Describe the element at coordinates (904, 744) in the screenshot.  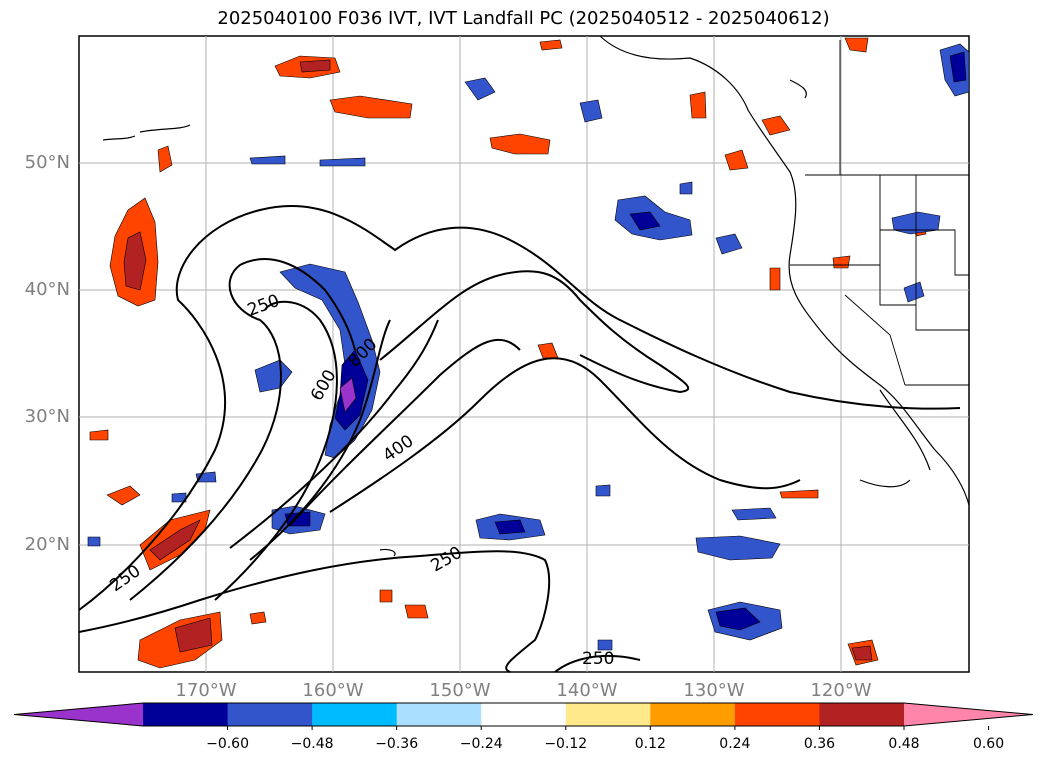
I see `colorbar-tick-label: 0.48` at that location.